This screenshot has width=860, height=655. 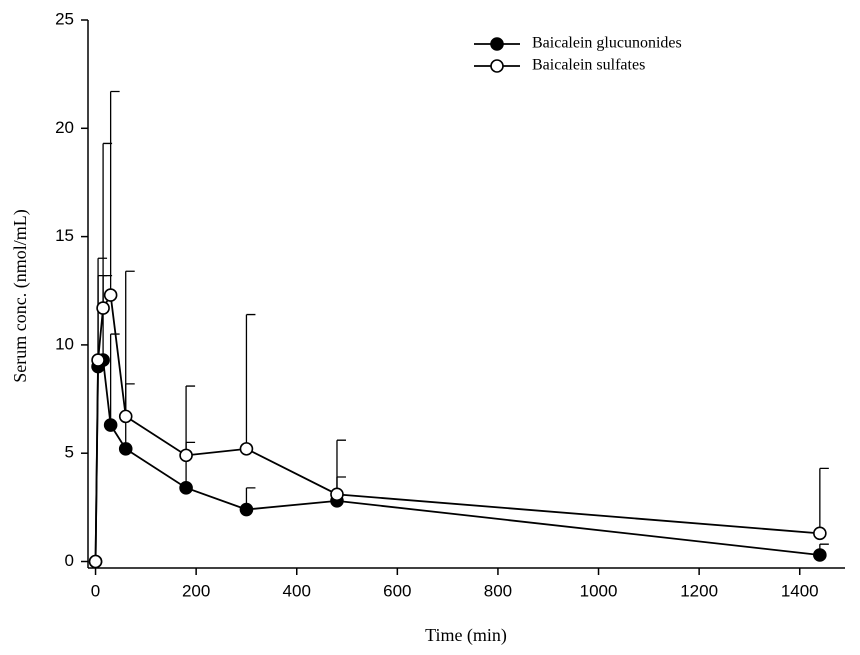 I want to click on x-tick-label: 1000, so click(x=599, y=590).